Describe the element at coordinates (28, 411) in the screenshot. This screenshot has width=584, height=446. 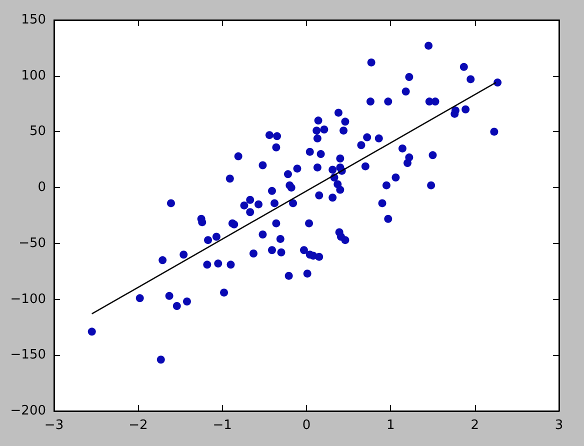
I see `y-tick-label: −200` at that location.